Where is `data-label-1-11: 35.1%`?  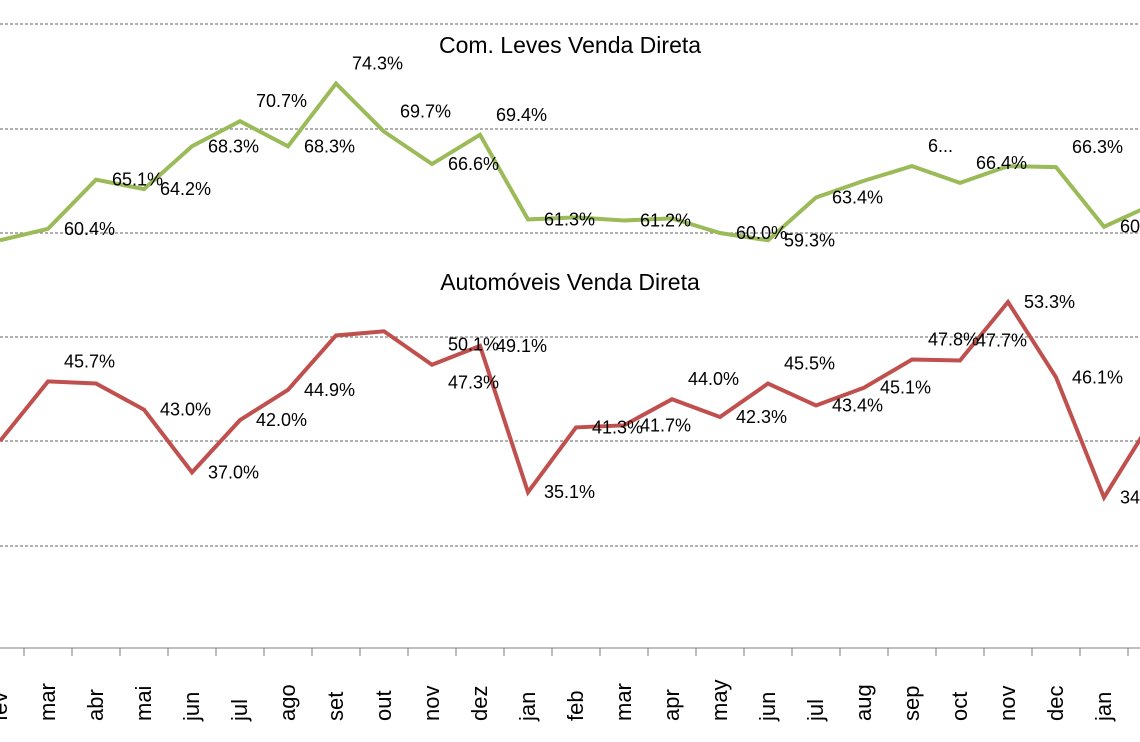 data-label-1-11: 35.1% is located at coordinates (569, 492).